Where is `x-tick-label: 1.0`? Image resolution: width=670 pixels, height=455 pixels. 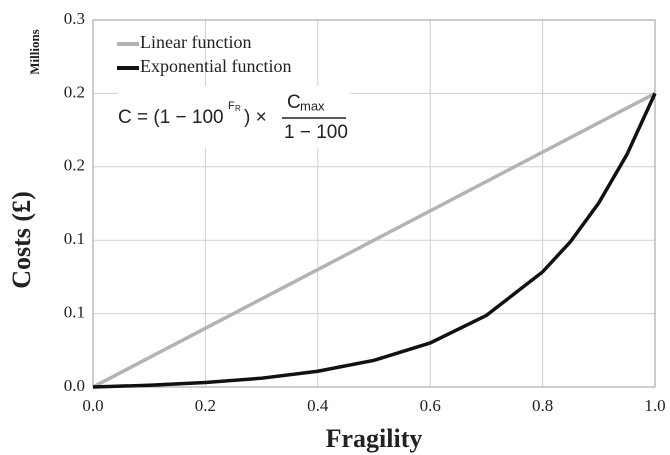 x-tick-label: 1.0 is located at coordinates (654, 405).